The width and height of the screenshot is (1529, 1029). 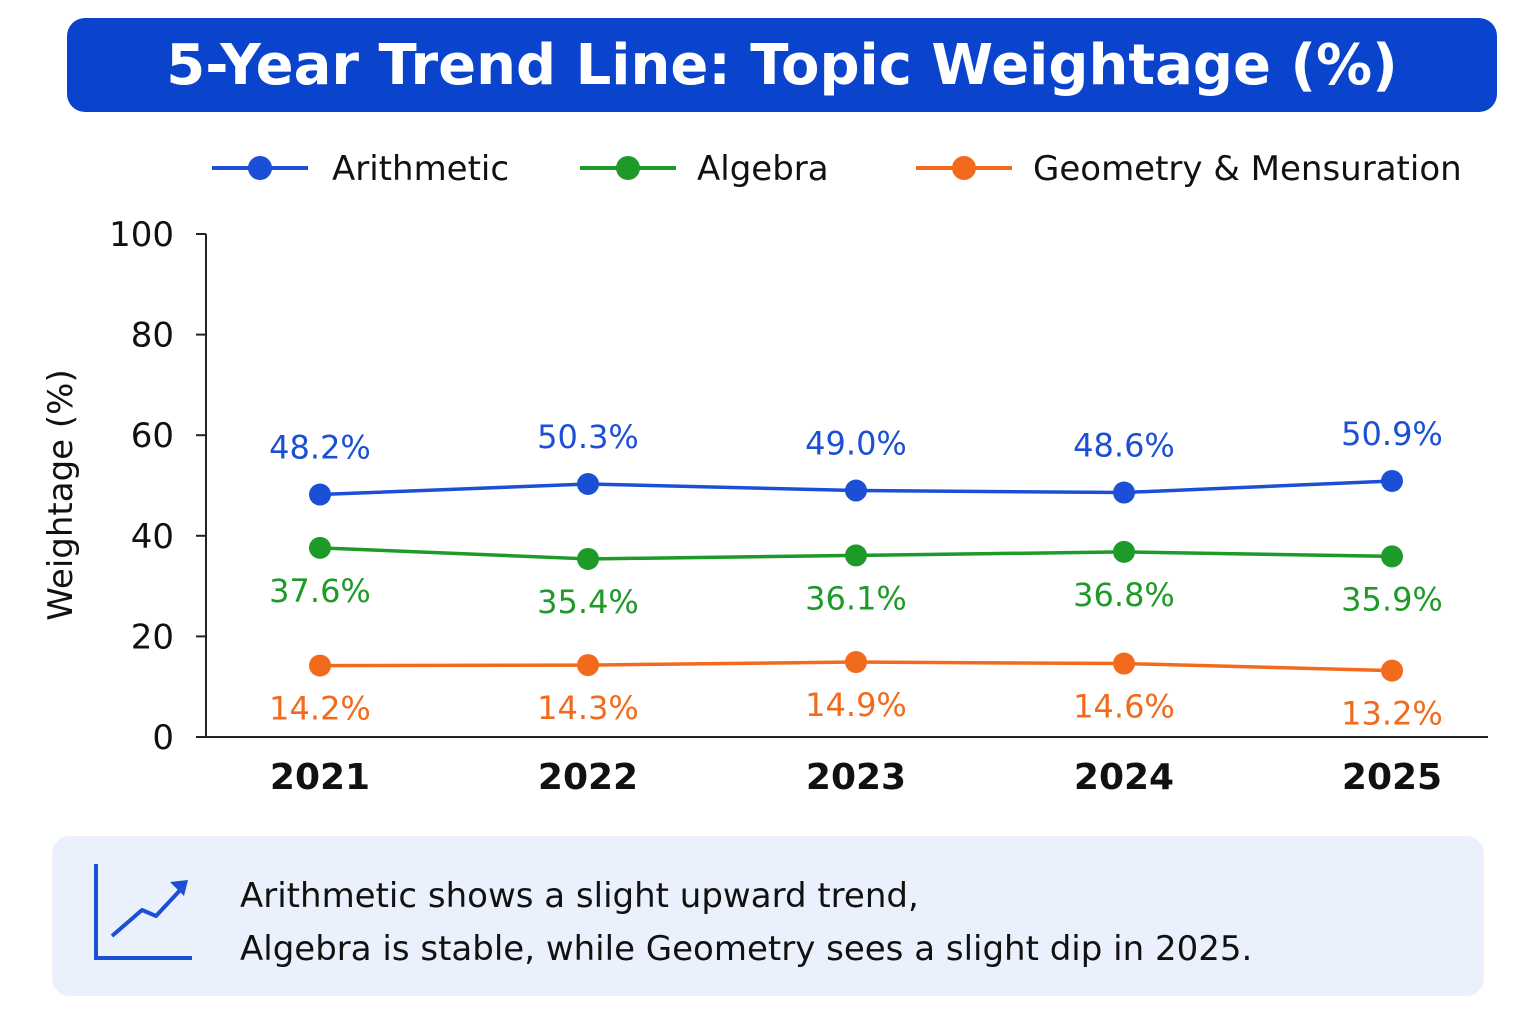 I want to click on y-tick-label: 60, so click(x=152, y=436).